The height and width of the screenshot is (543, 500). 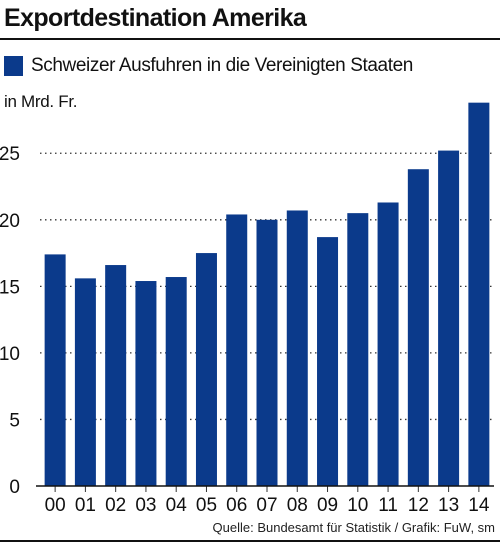 I want to click on title-divider, so click(x=250, y=39).